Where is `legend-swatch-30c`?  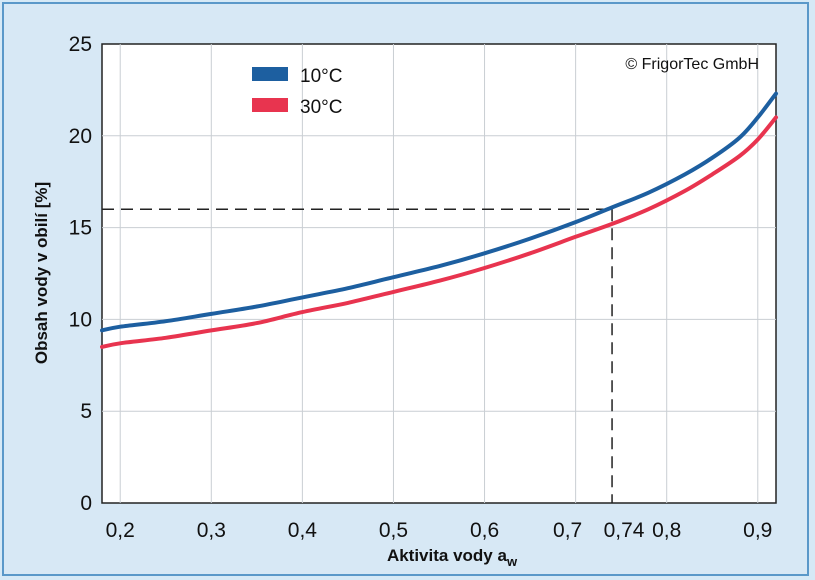
legend-swatch-30c is located at coordinates (270, 105).